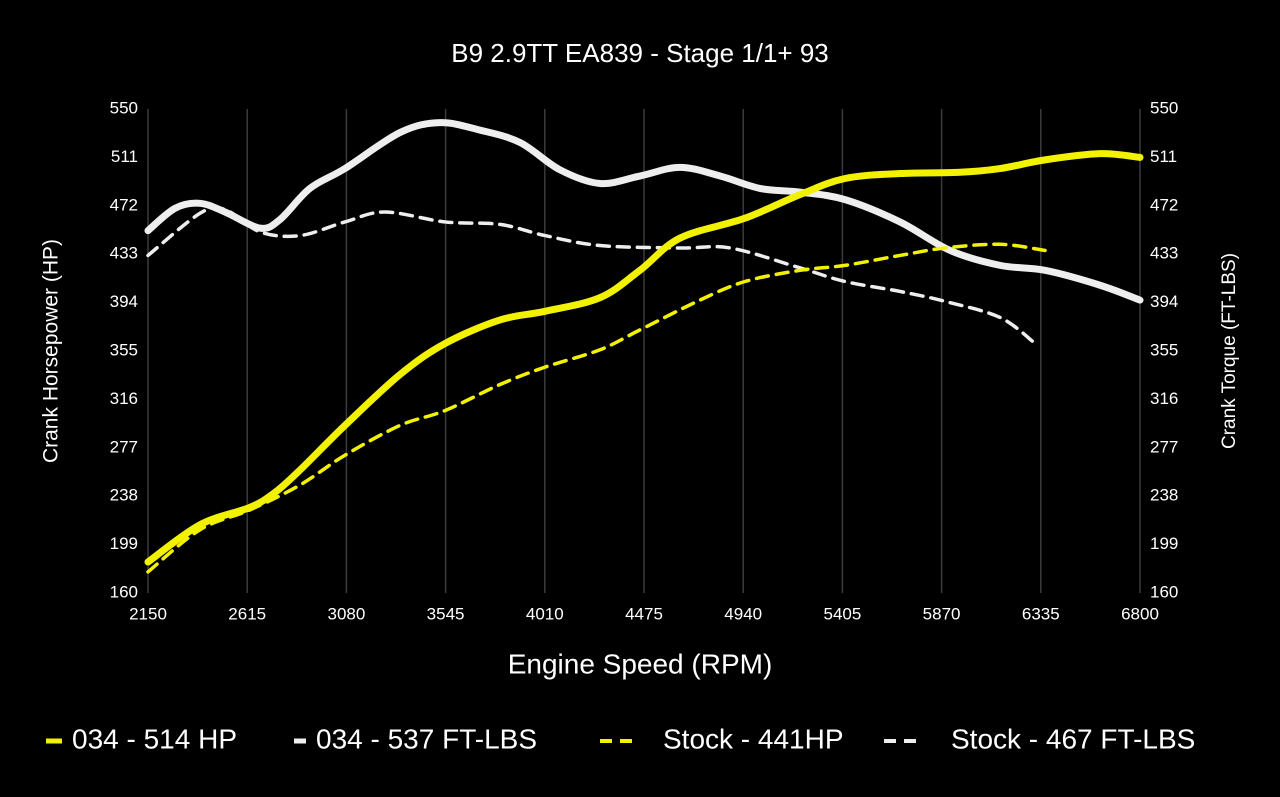 Image resolution: width=1280 pixels, height=797 pixels. I want to click on x-tick-label: 4010, so click(545, 613).